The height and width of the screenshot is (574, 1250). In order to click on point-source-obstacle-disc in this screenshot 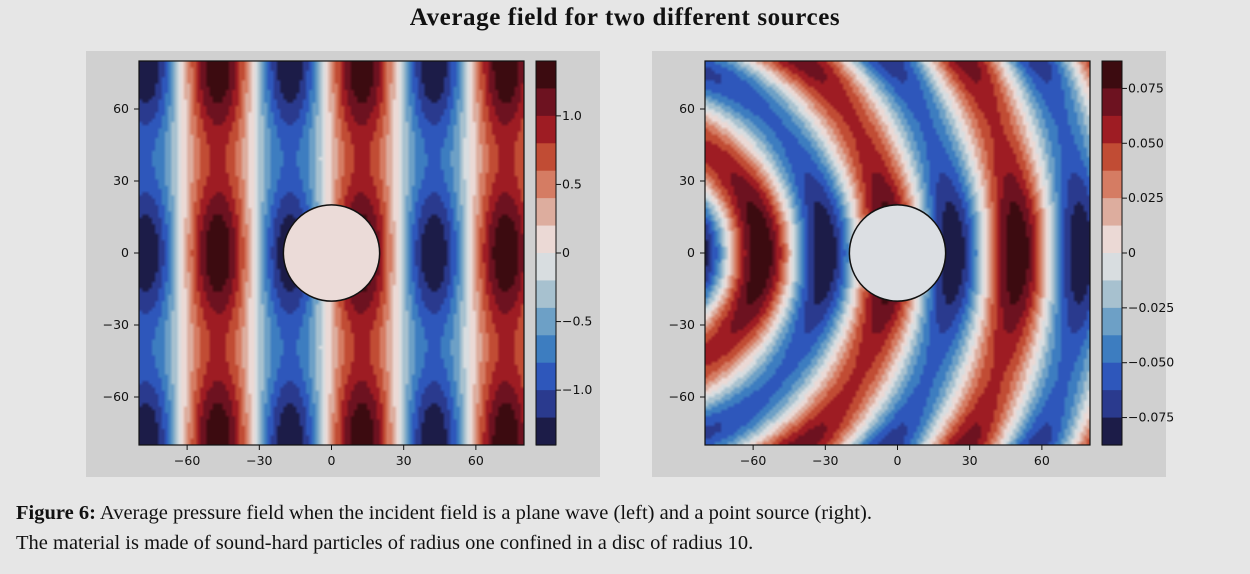, I will do `click(897, 253)`.